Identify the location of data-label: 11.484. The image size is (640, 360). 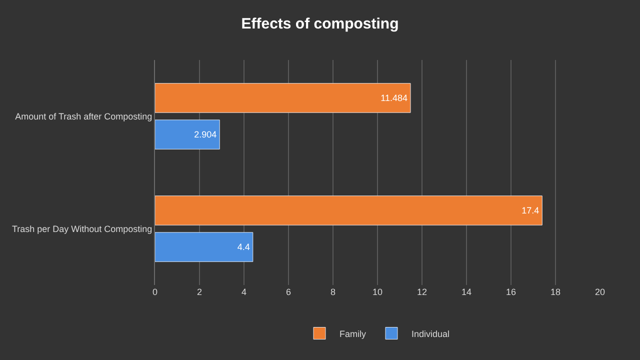
(394, 97).